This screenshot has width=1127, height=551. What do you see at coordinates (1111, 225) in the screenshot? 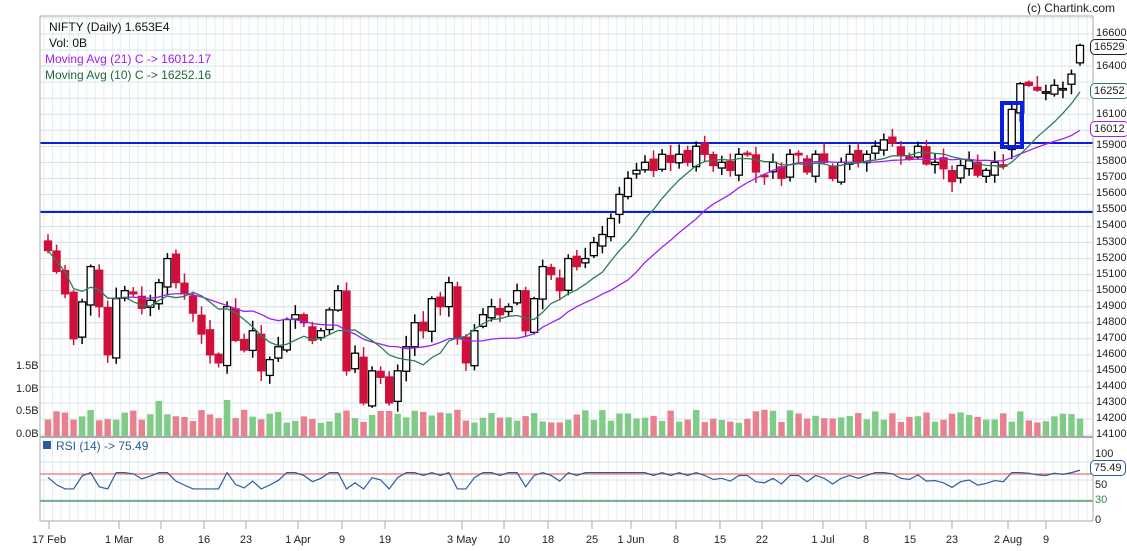
I see `price-tick: 15400` at bounding box center [1111, 225].